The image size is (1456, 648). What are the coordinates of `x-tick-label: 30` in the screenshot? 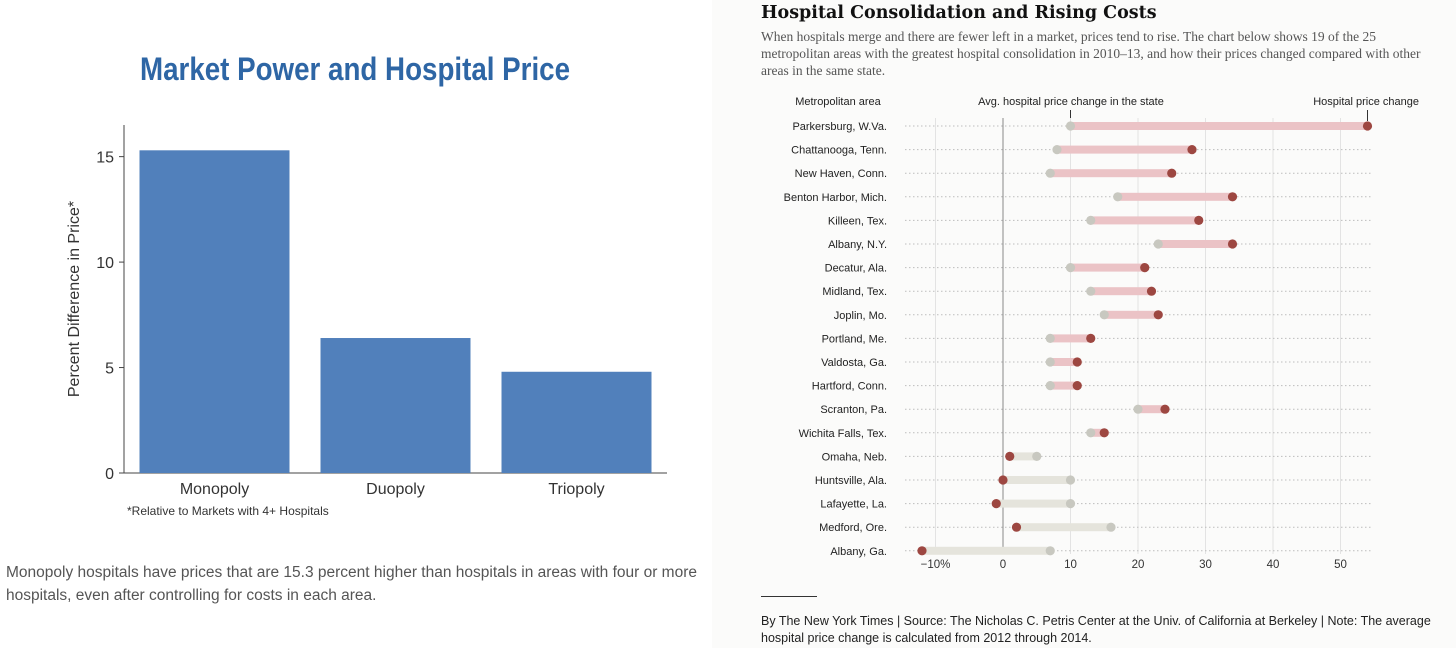 It's located at (1205, 565).